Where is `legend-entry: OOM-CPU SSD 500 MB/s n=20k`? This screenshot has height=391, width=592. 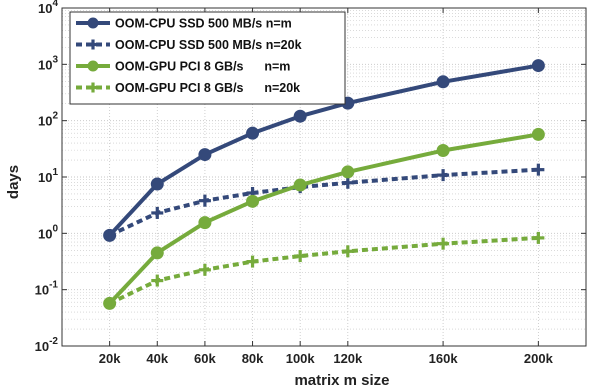
legend-entry: OOM-CPU SSD 500 MB/s n=20k is located at coordinates (189, 45).